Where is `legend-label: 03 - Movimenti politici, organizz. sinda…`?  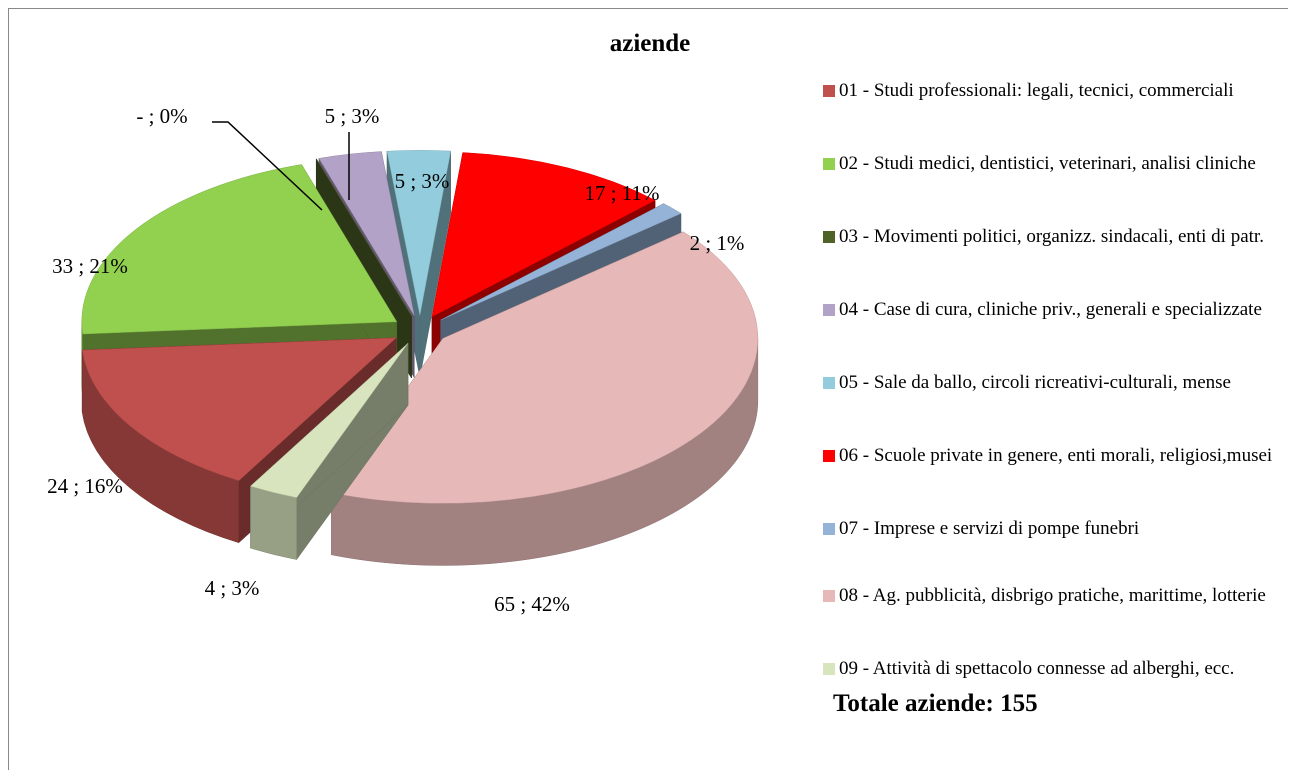 legend-label: 03 - Movimenti politici, organizz. sinda… is located at coordinates (1051, 236).